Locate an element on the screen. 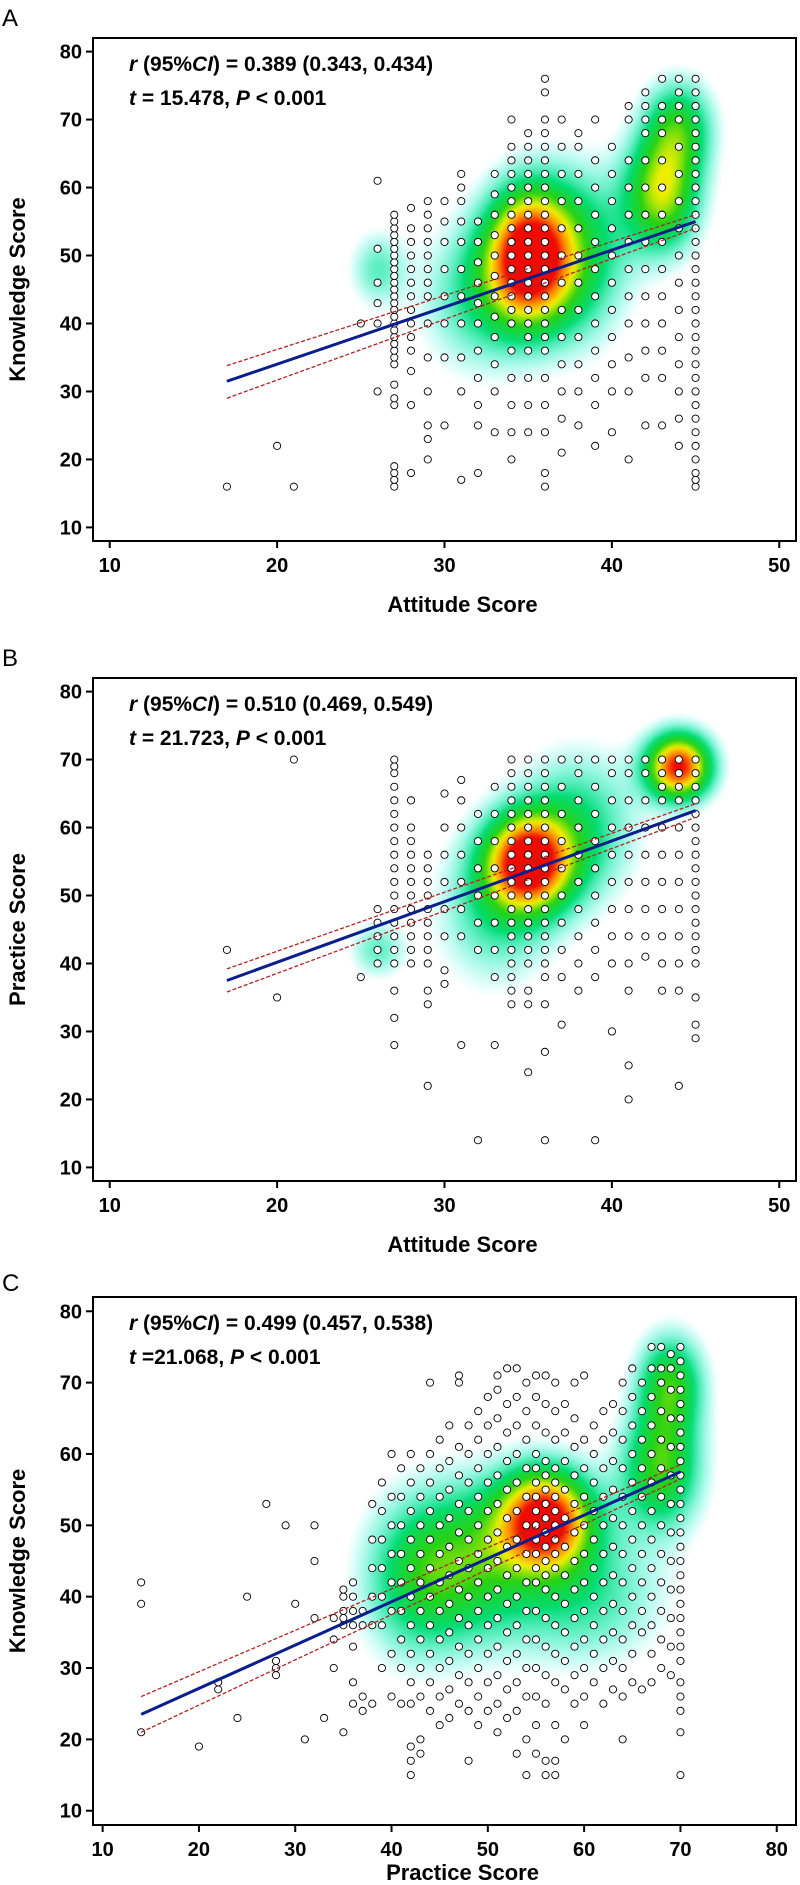  x-tick-label: 50 is located at coordinates (488, 1850).